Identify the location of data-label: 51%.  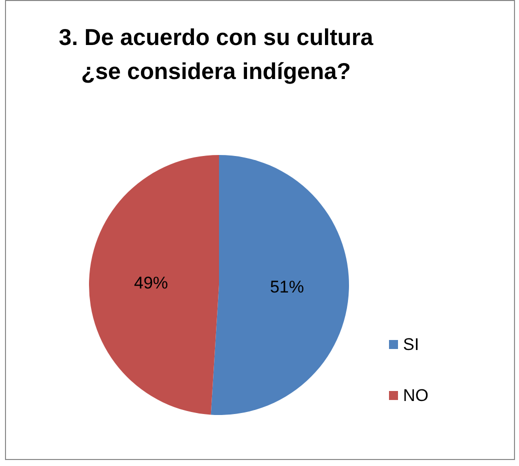
(287, 287).